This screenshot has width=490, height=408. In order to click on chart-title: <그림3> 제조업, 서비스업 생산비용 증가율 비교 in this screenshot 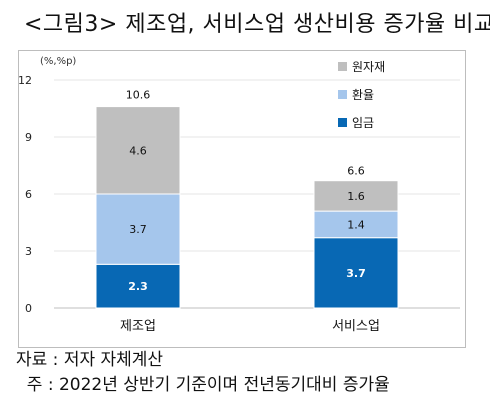, I will do `click(257, 24)`.